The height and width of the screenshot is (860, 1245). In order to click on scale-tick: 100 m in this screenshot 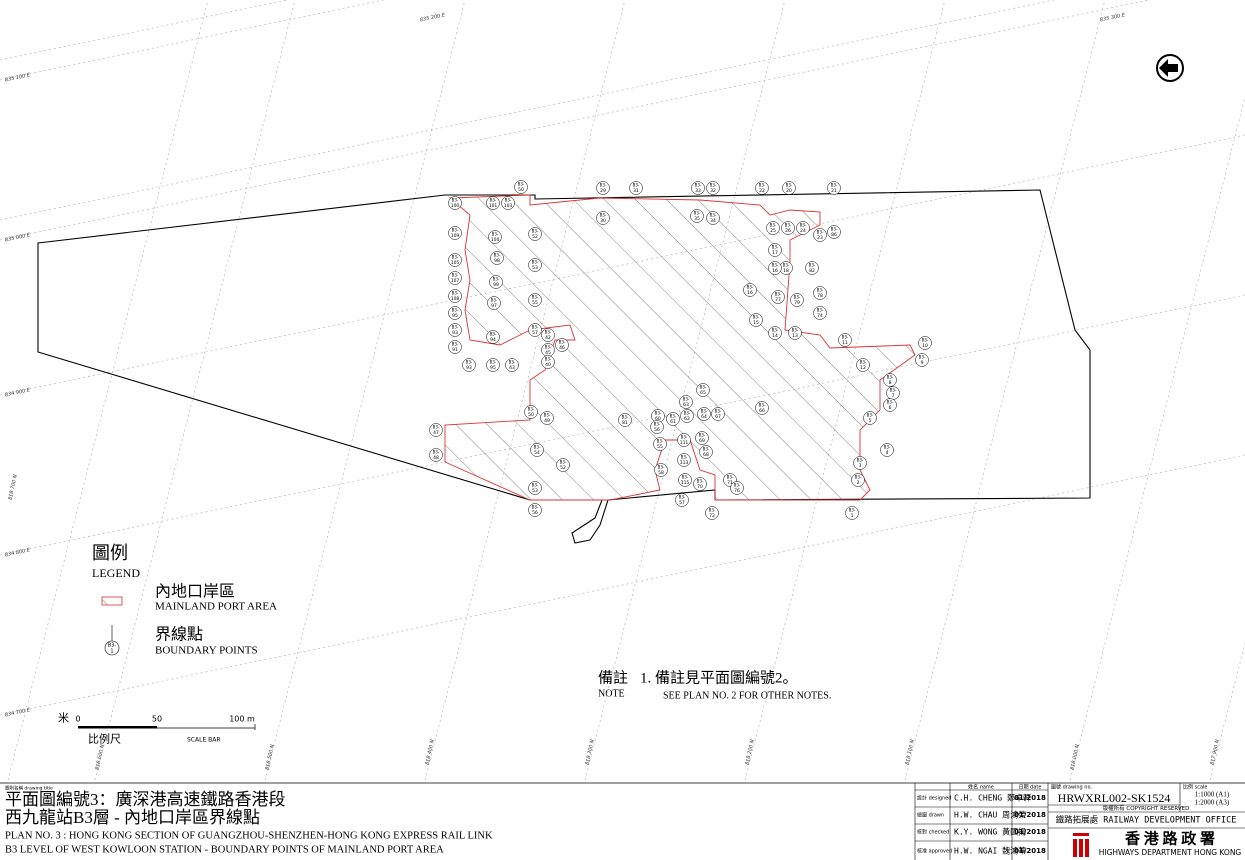, I will do `click(242, 719)`.